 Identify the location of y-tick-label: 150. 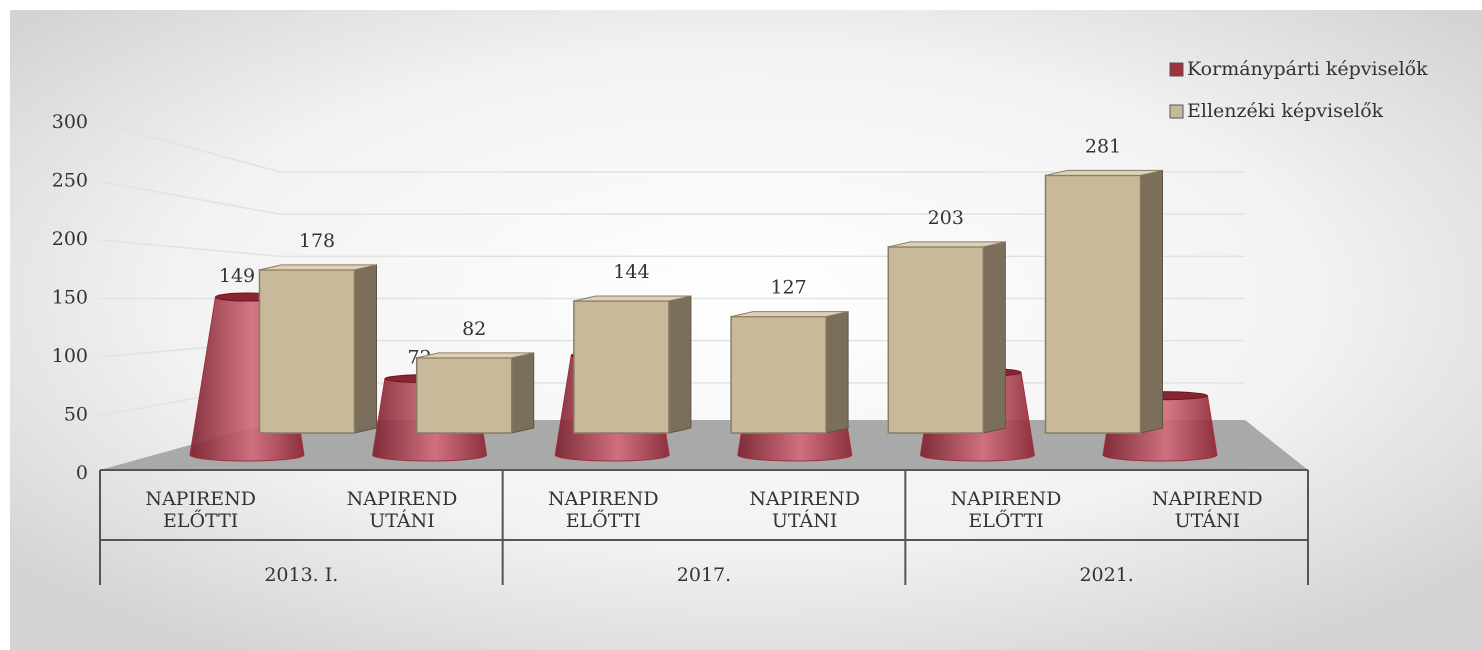
(70, 298).